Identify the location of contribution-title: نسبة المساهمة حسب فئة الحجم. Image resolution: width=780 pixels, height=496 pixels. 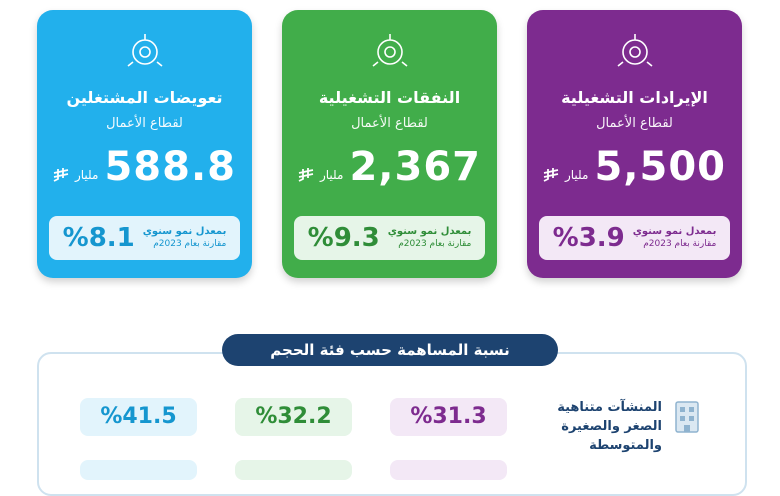
(390, 350).